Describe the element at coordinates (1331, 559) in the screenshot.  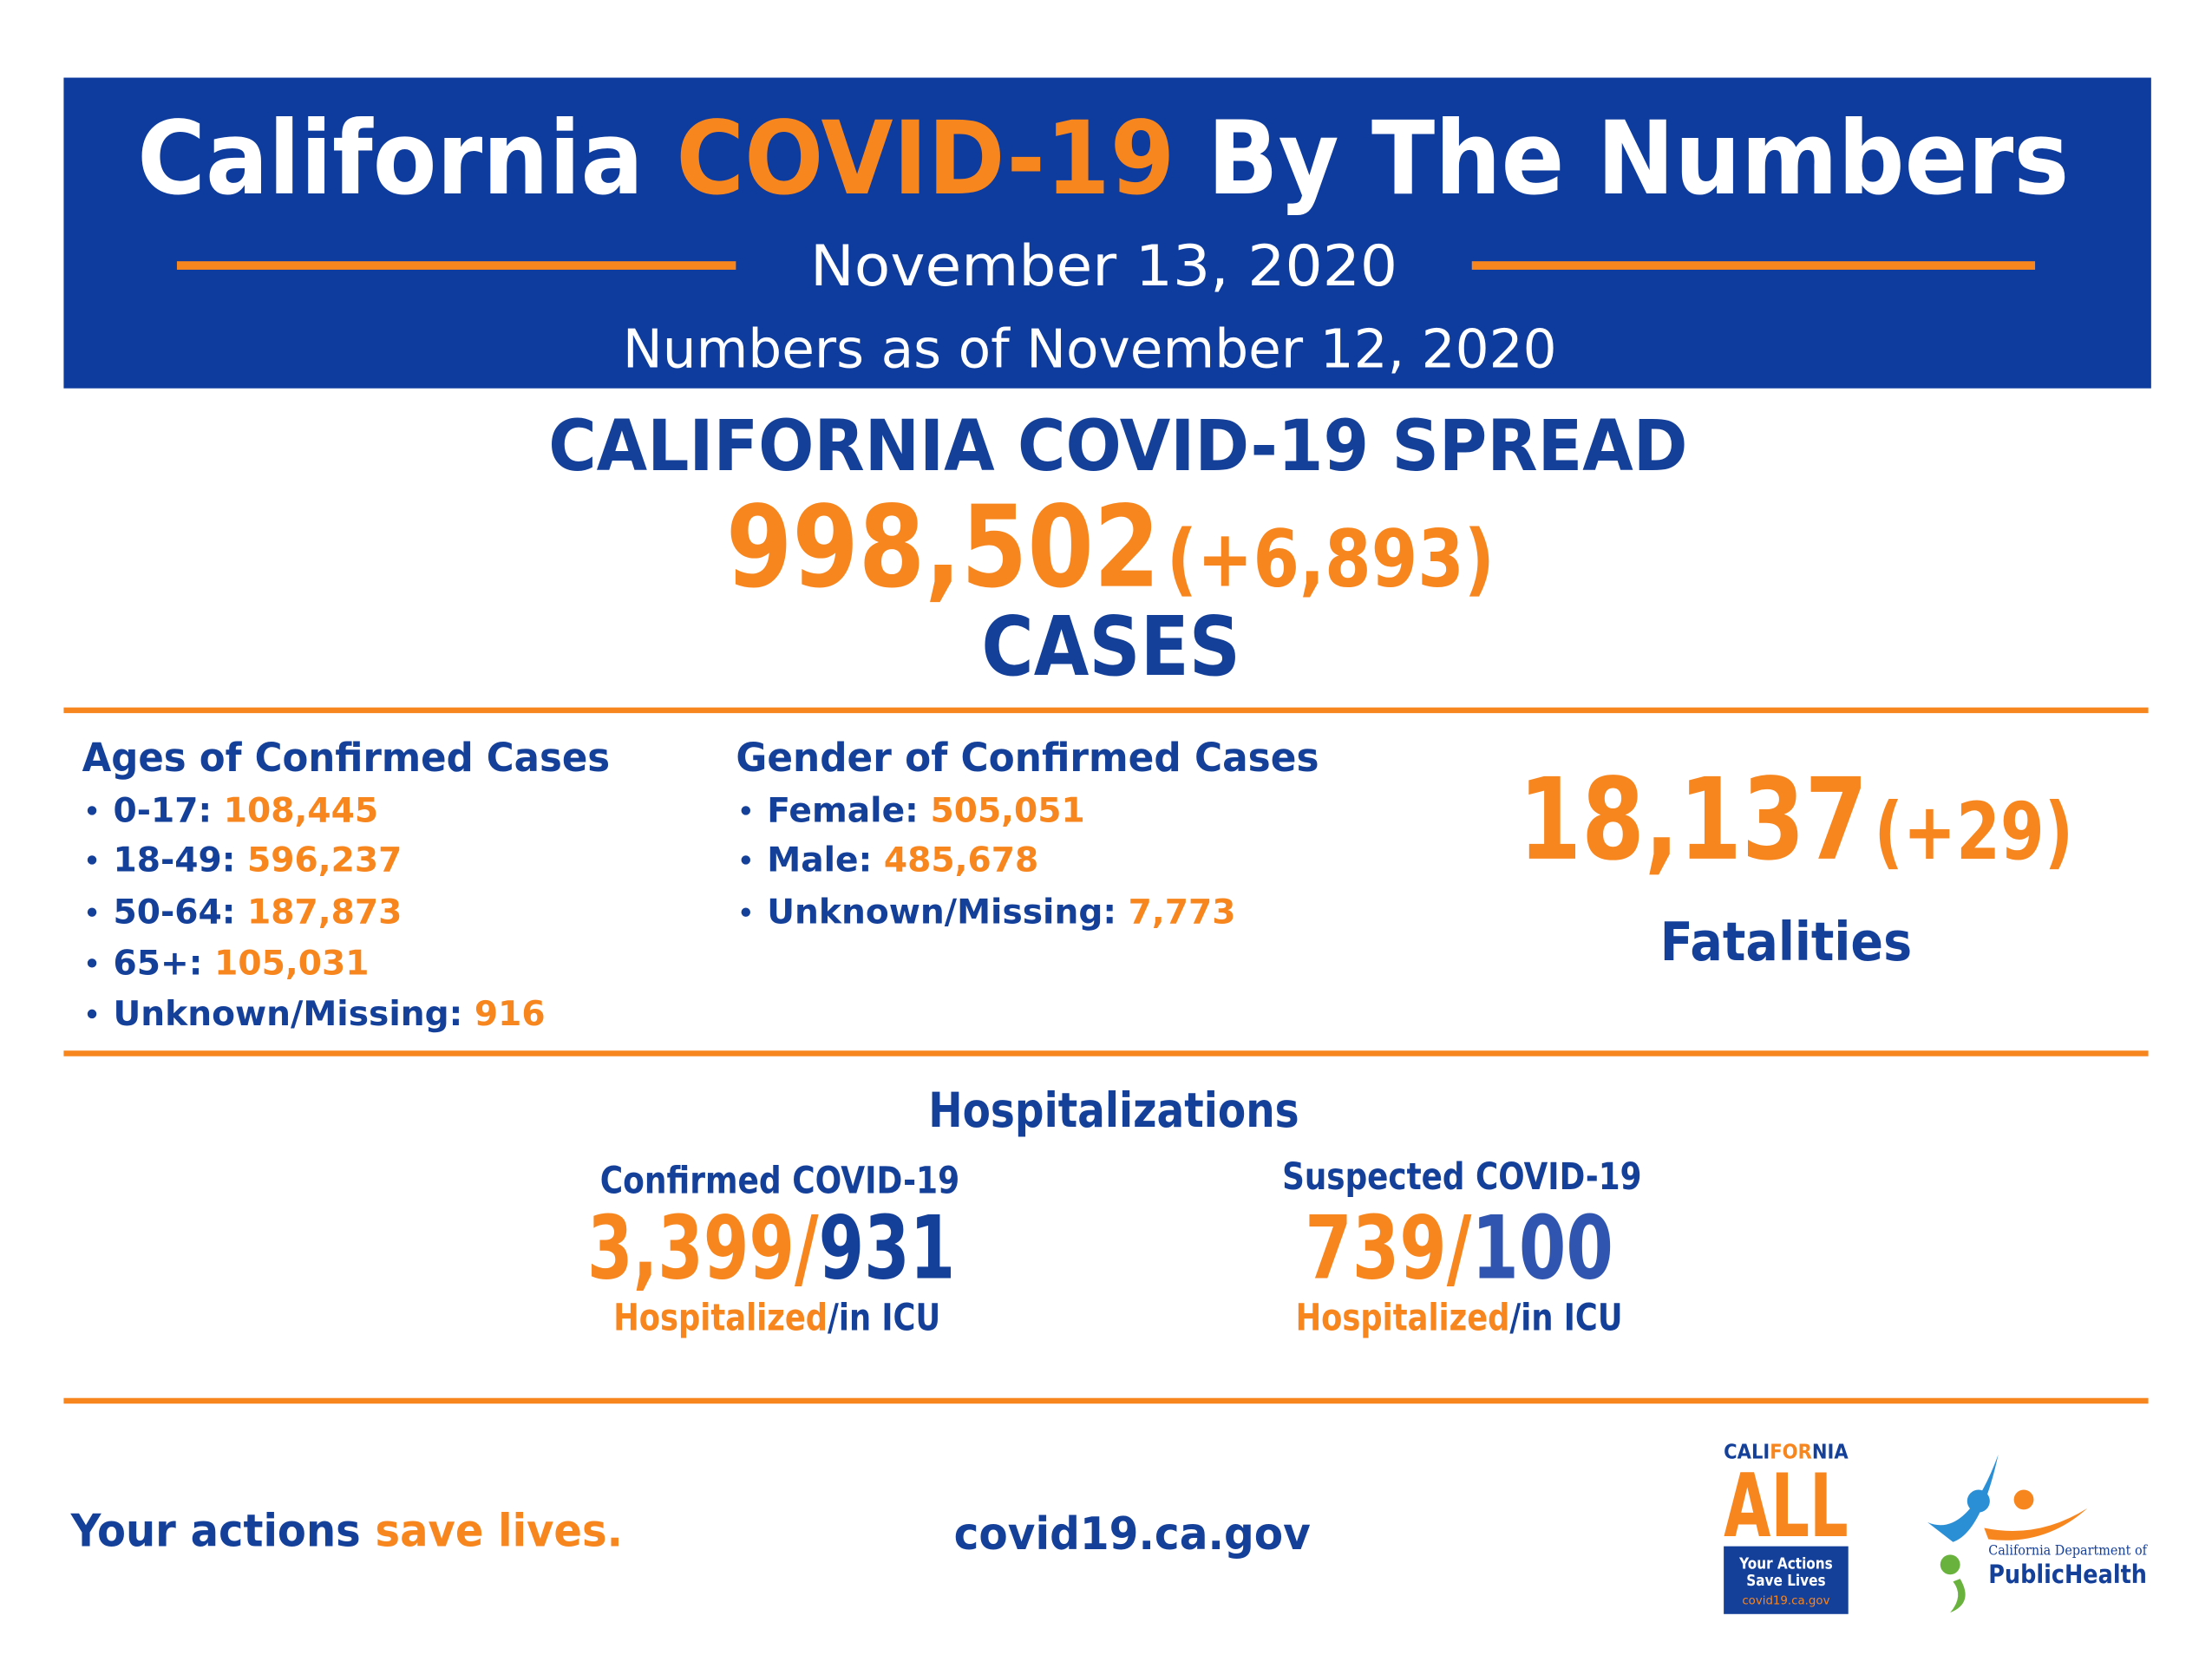
I see `cases-change: (+6,893)` at that location.